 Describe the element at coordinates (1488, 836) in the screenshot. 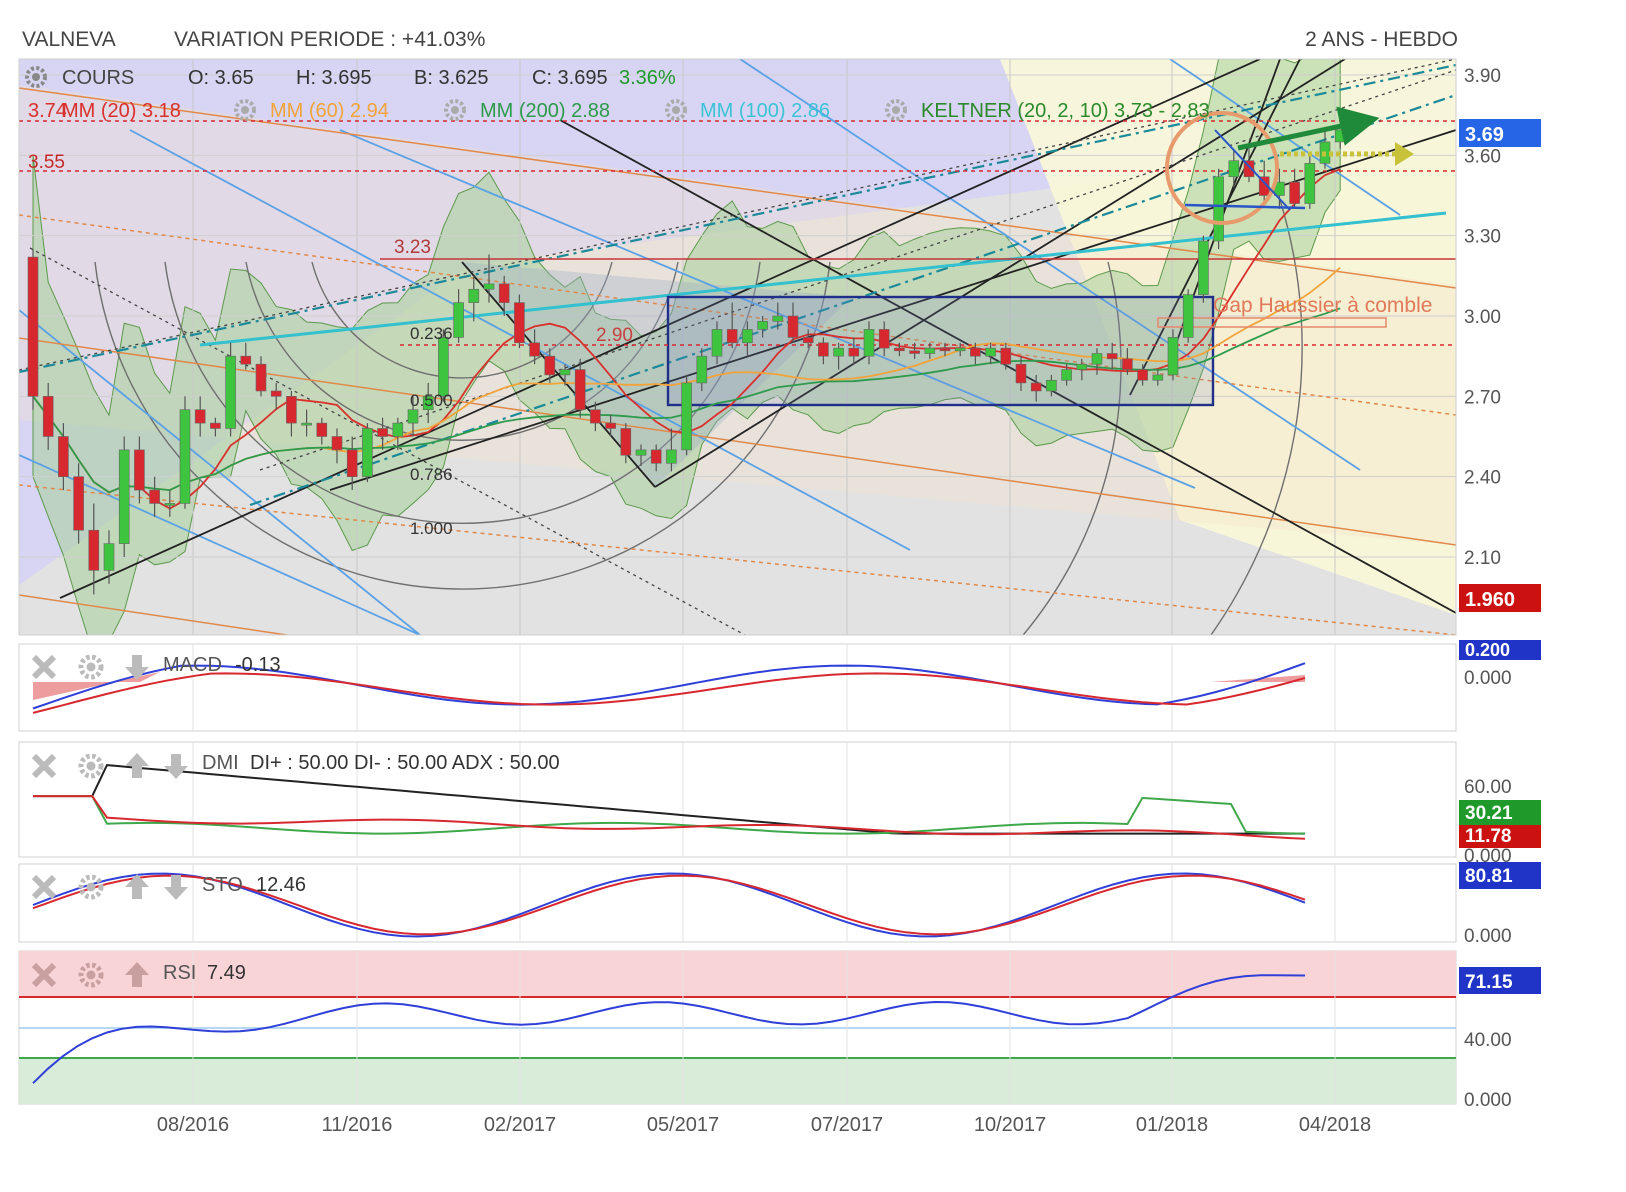

I see `dmi-badge-red-text: 11.78` at that location.